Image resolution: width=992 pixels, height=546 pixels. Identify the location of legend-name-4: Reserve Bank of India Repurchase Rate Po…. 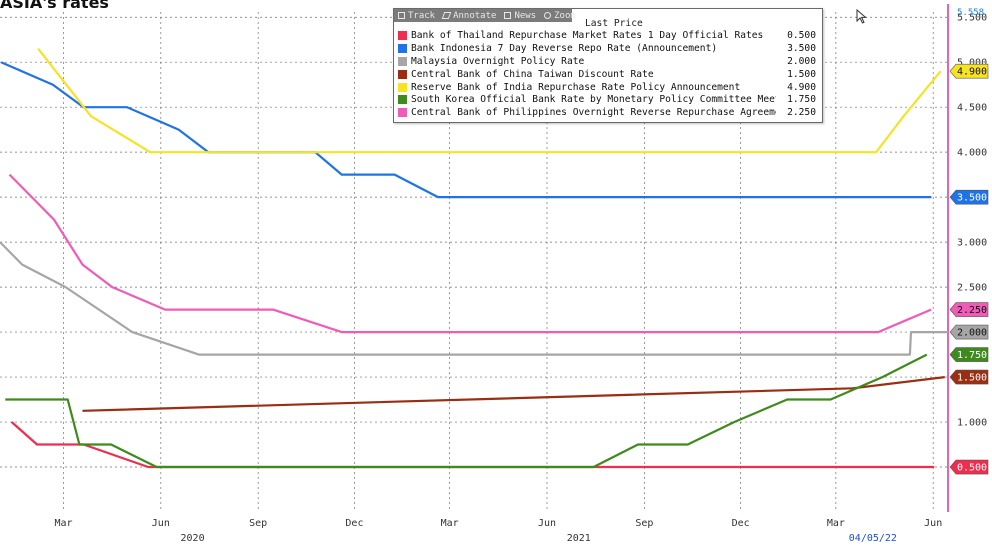
(576, 87).